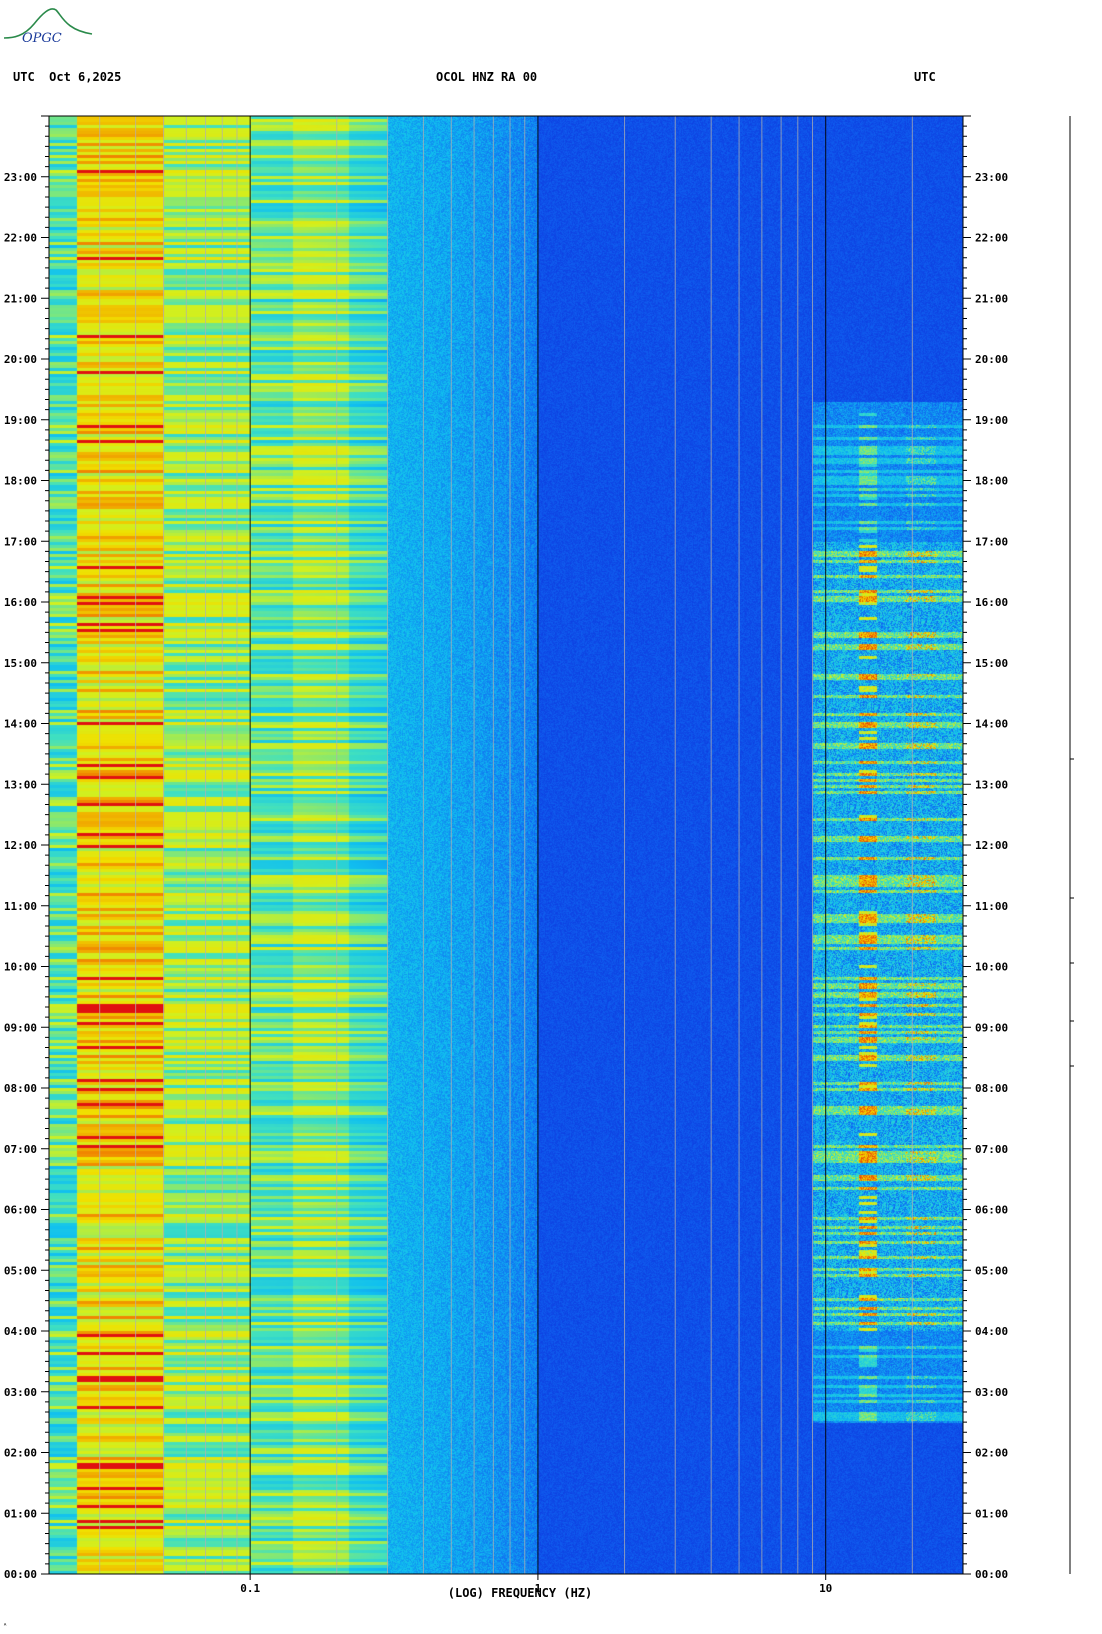 This screenshot has width=1102, height=1634. What do you see at coordinates (991, 602) in the screenshot?
I see `y-tick-label-right: 16:00` at bounding box center [991, 602].